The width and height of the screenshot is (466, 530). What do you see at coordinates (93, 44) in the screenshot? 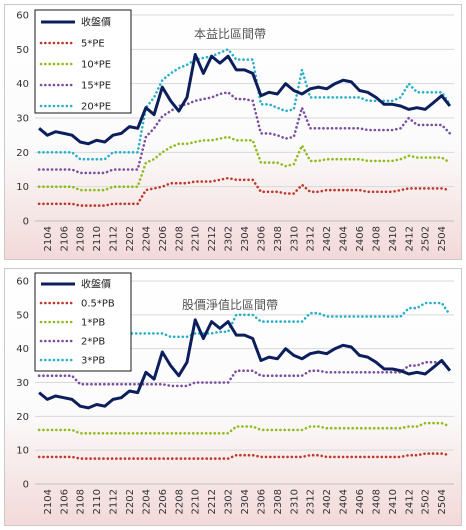
I see `legend-label: 5*PE` at bounding box center [93, 44].